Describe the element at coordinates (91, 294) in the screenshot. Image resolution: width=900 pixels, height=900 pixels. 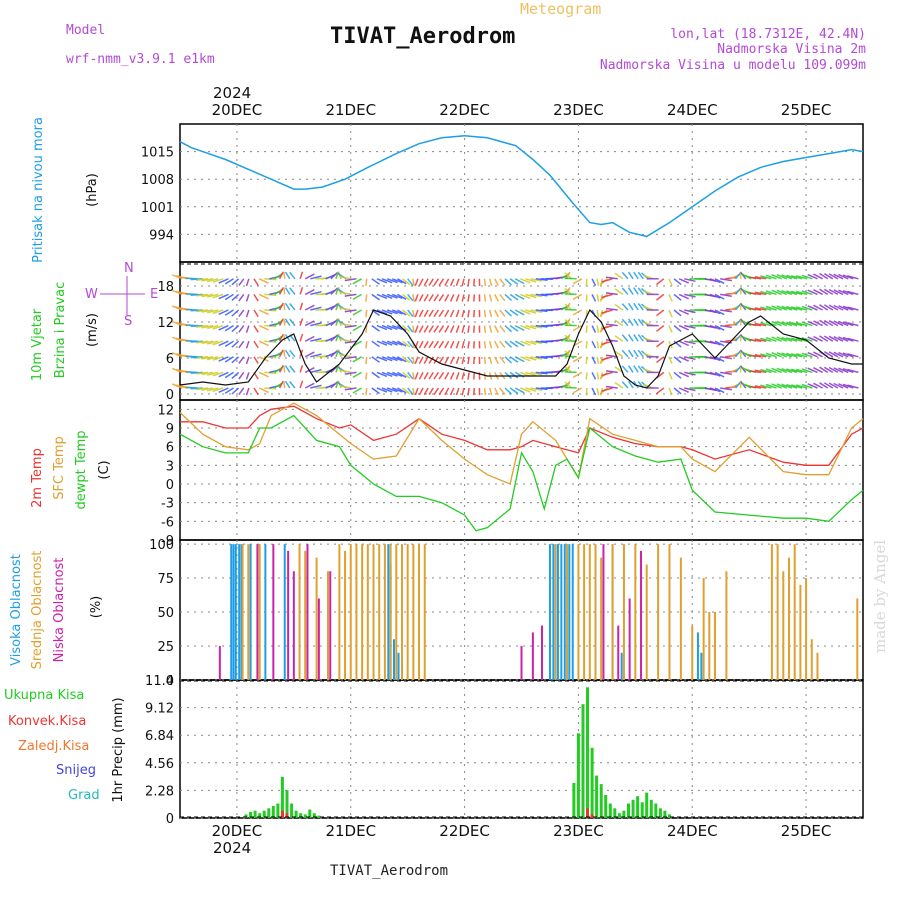
I see `compass-w: W` at that location.